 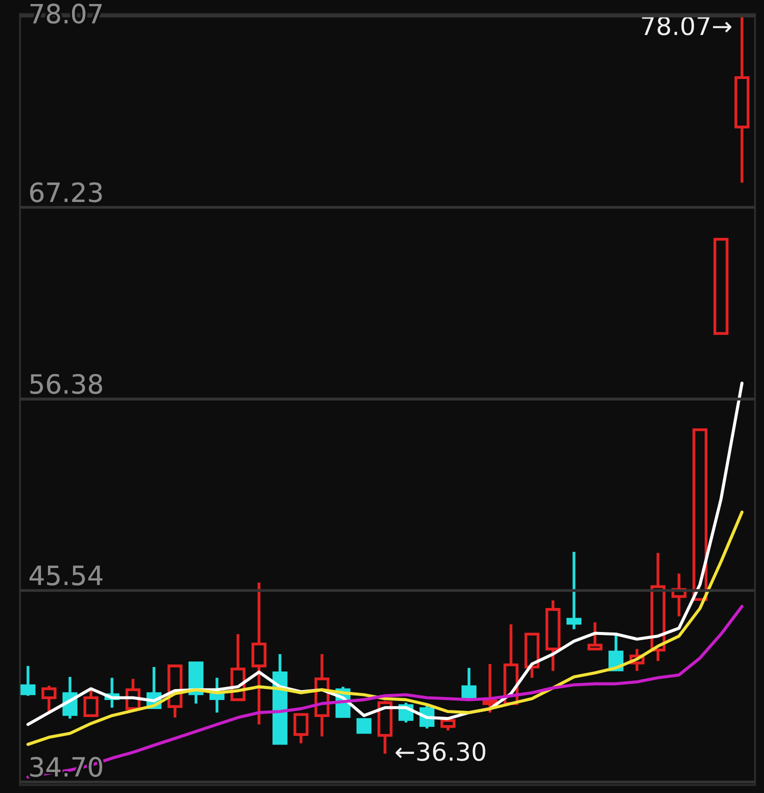 What do you see at coordinates (687, 26) in the screenshot?
I see `annotation: 78.07→` at bounding box center [687, 26].